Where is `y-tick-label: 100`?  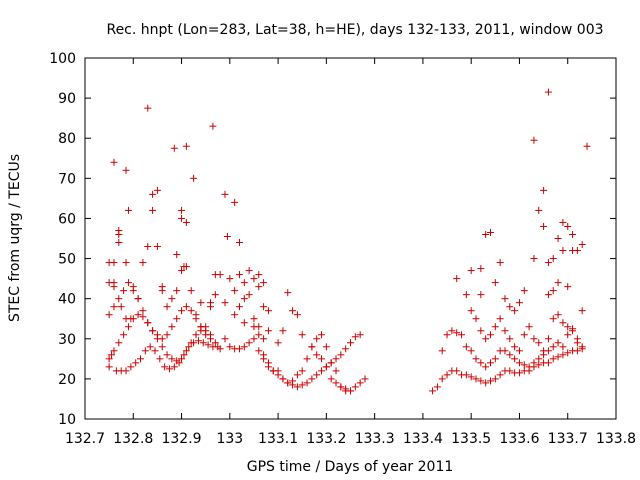
y-tick-label: 100 is located at coordinates (62, 59).